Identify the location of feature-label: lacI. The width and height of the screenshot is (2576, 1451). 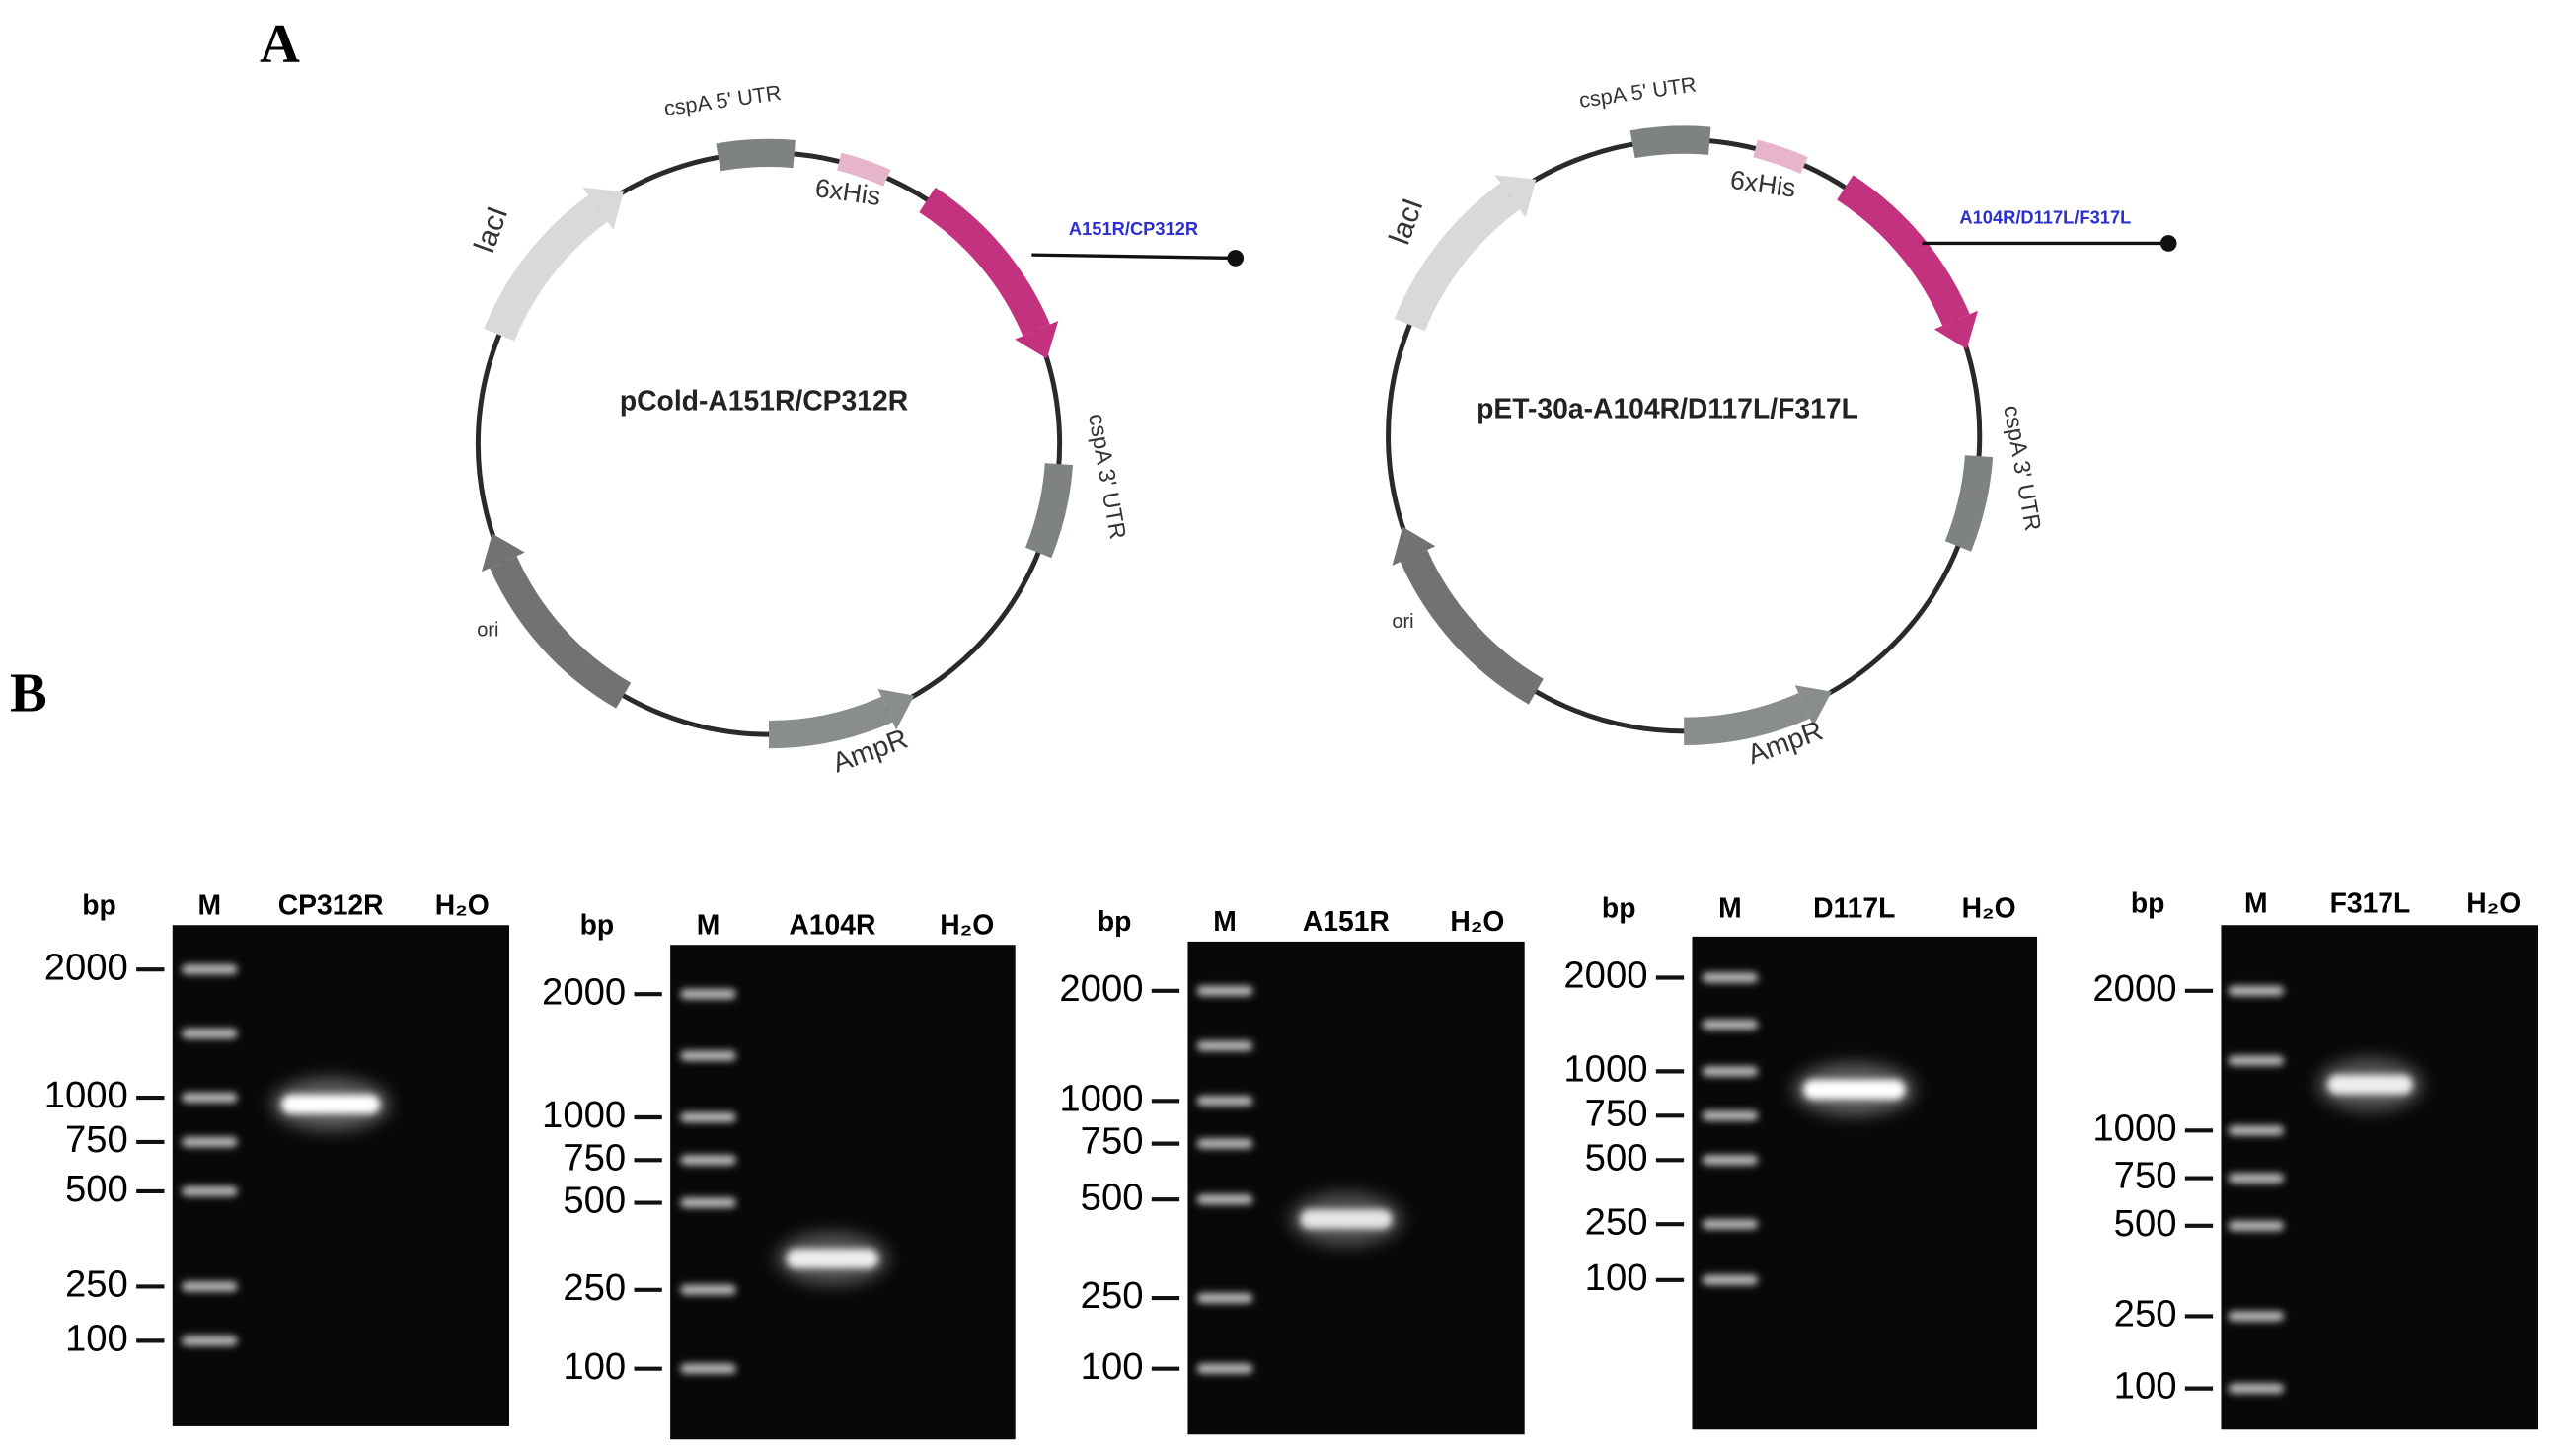
(491, 229).